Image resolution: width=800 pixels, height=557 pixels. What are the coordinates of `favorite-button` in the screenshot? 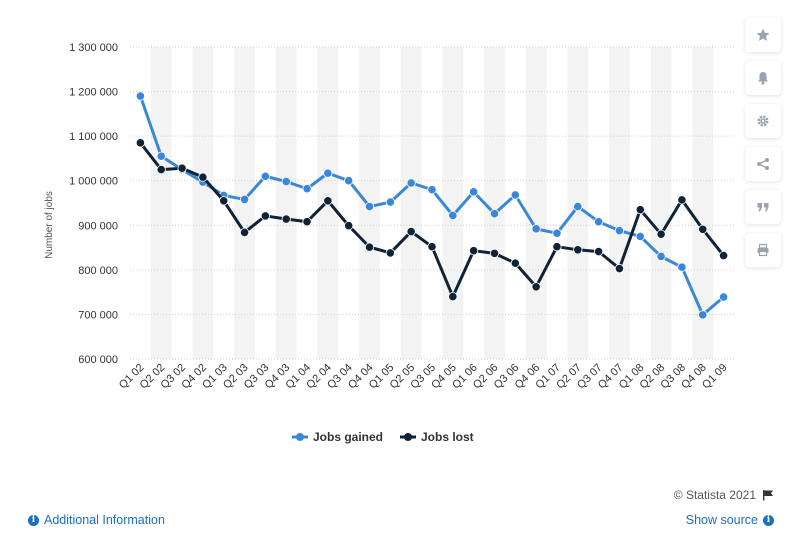 It's located at (763, 35).